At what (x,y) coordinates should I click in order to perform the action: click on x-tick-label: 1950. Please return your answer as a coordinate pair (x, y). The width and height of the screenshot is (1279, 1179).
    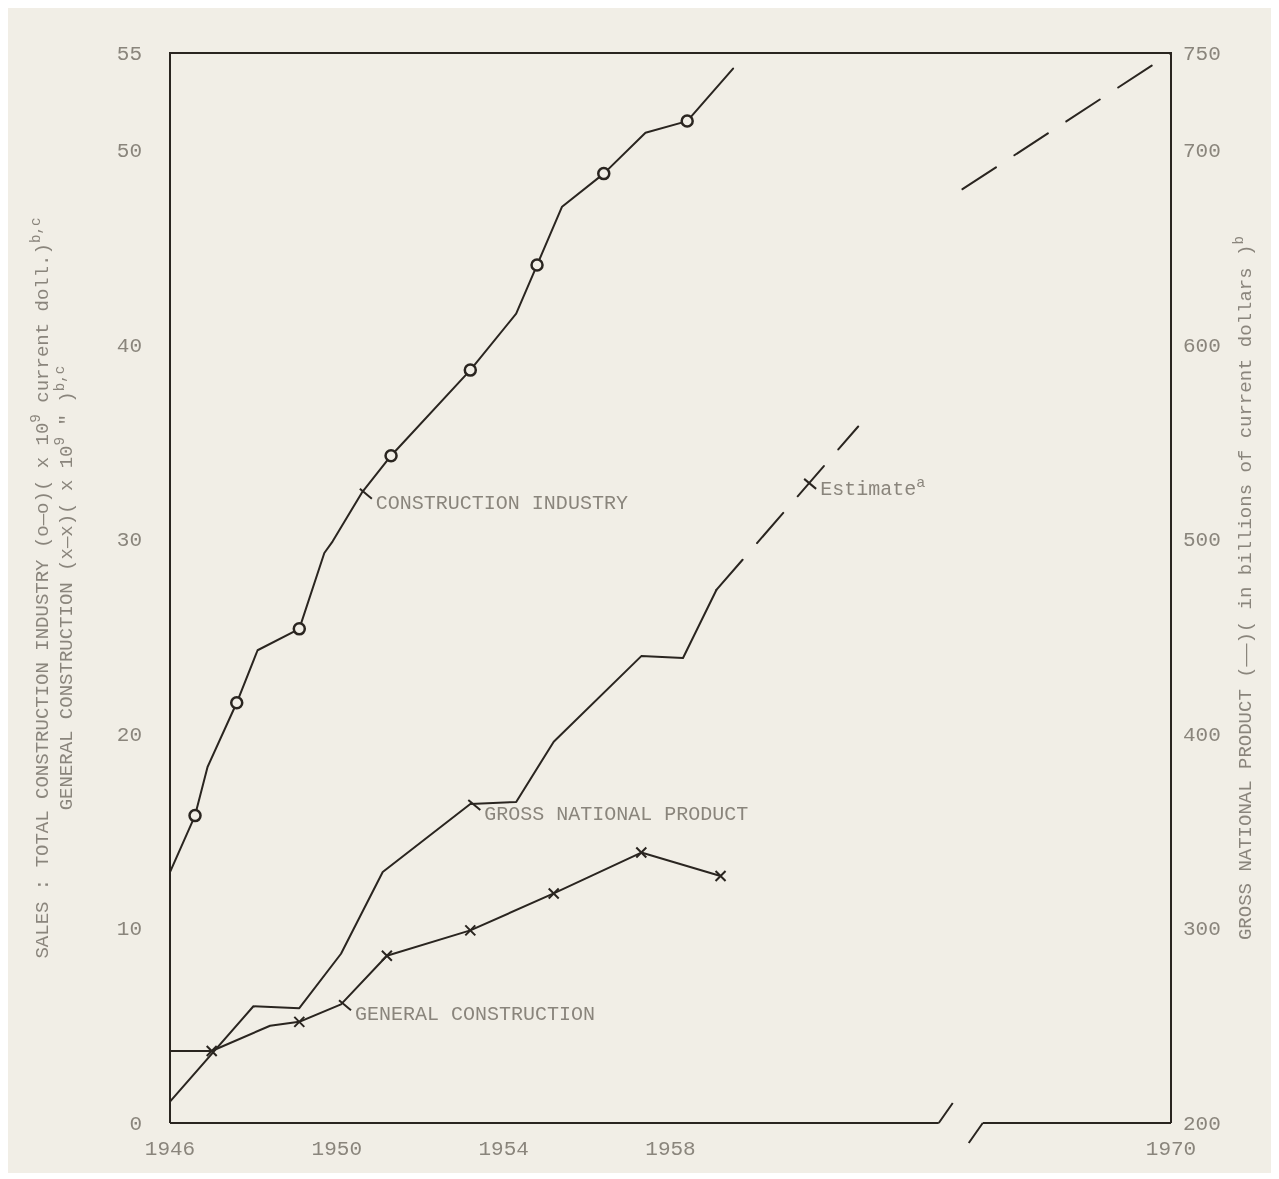
    Looking at the image, I should click on (337, 1149).